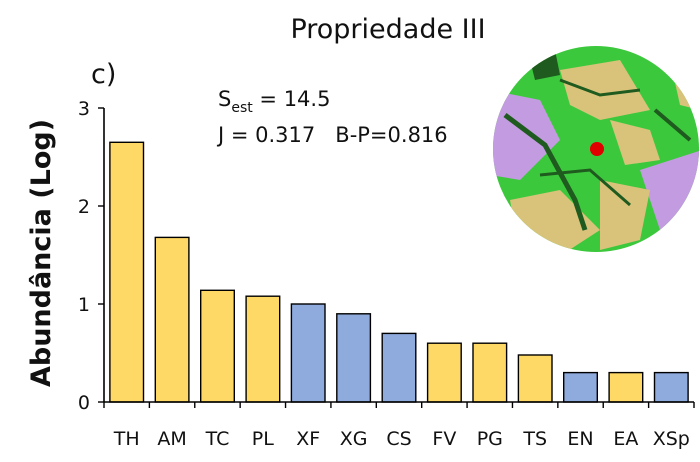  What do you see at coordinates (444, 372) in the screenshot?
I see `bar-fv` at bounding box center [444, 372].